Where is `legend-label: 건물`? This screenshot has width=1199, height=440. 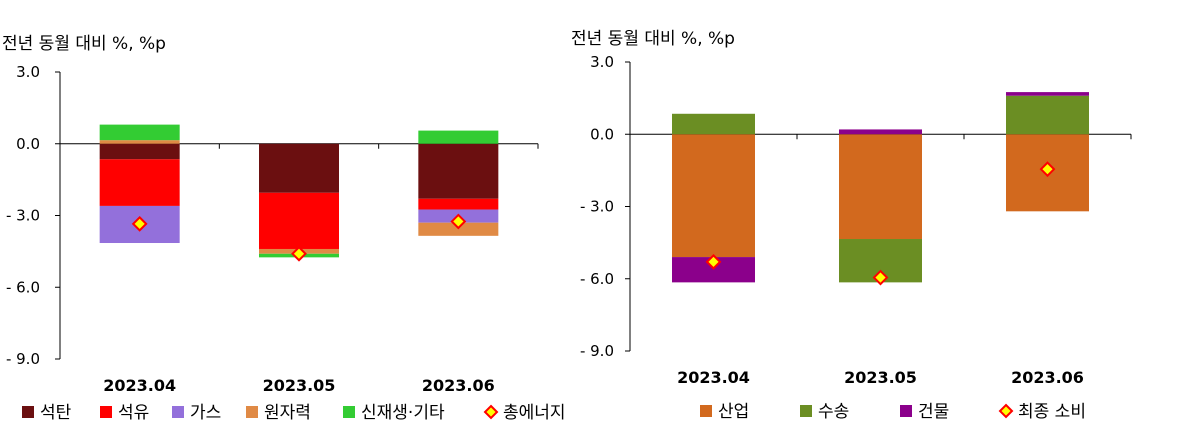
legend-label: 건물 is located at coordinates (933, 412).